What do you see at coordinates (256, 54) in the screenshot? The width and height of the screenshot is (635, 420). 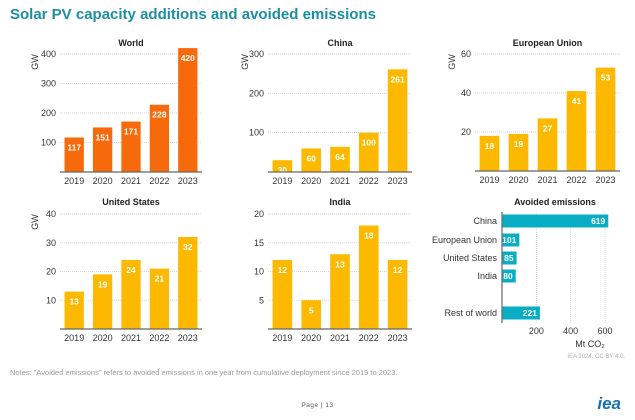 I see `chart1-ytick-label: 300` at bounding box center [256, 54].